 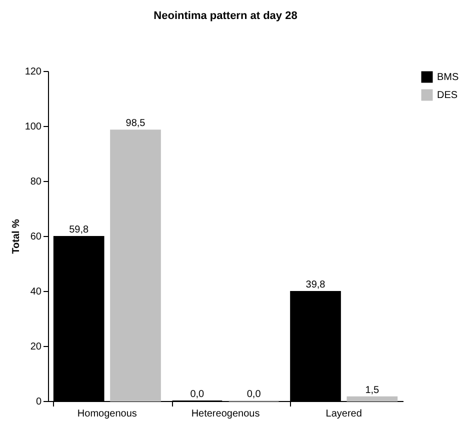 I want to click on y-tick-label: 0, so click(x=39, y=402).